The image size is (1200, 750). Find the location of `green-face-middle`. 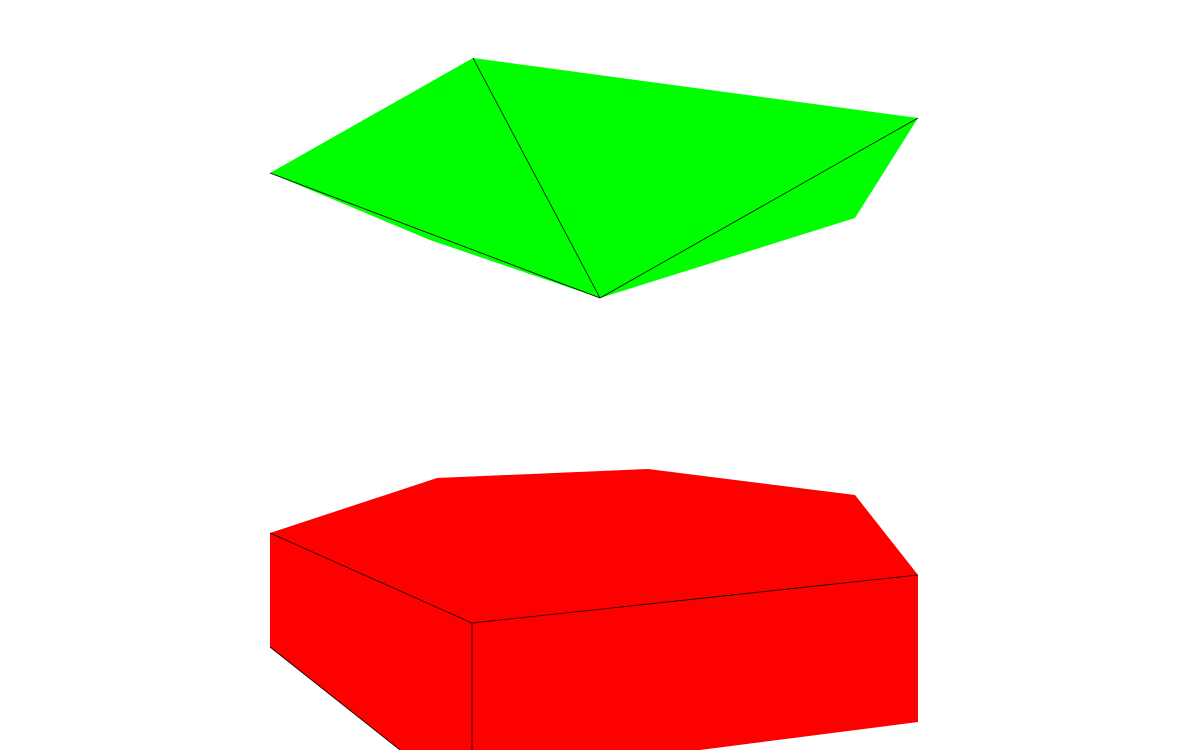

green-face-middle is located at coordinates (695, 178).